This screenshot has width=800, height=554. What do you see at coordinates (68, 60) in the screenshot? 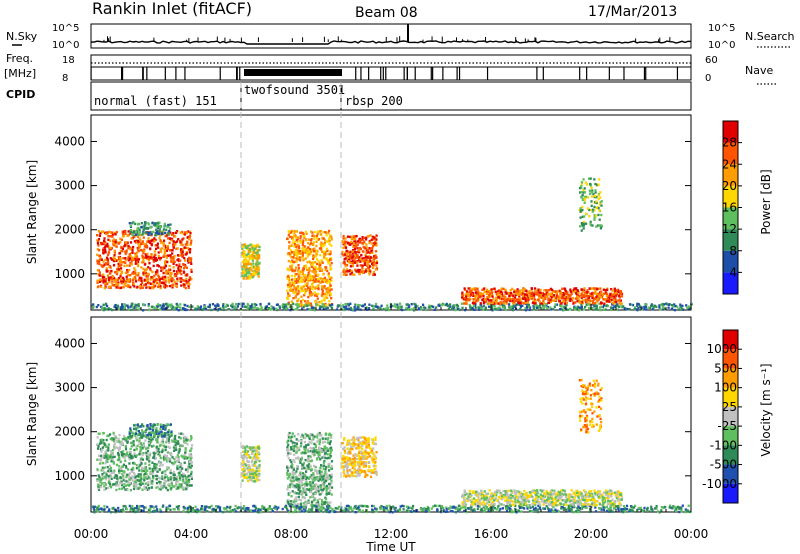
I see `freq-tick-top: 18` at bounding box center [68, 60].